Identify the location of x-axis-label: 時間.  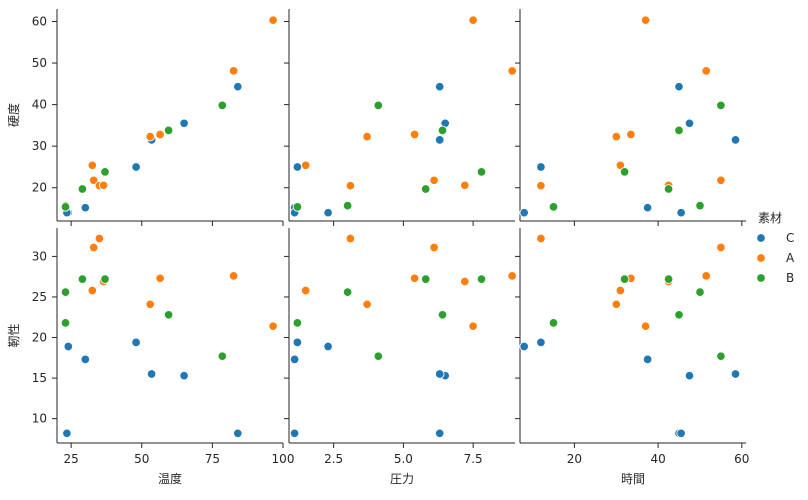
(633, 479).